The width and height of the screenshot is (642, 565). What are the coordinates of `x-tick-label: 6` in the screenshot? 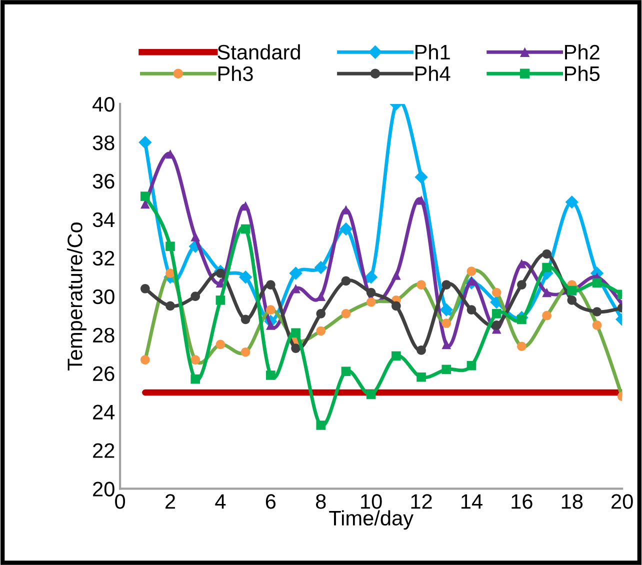 It's located at (271, 501).